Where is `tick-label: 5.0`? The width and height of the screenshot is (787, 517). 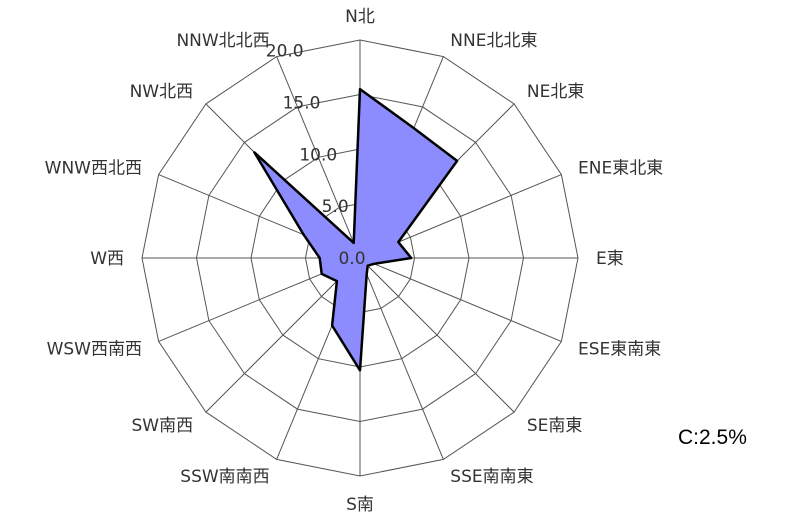
tick-label: 5.0 is located at coordinates (335, 207).